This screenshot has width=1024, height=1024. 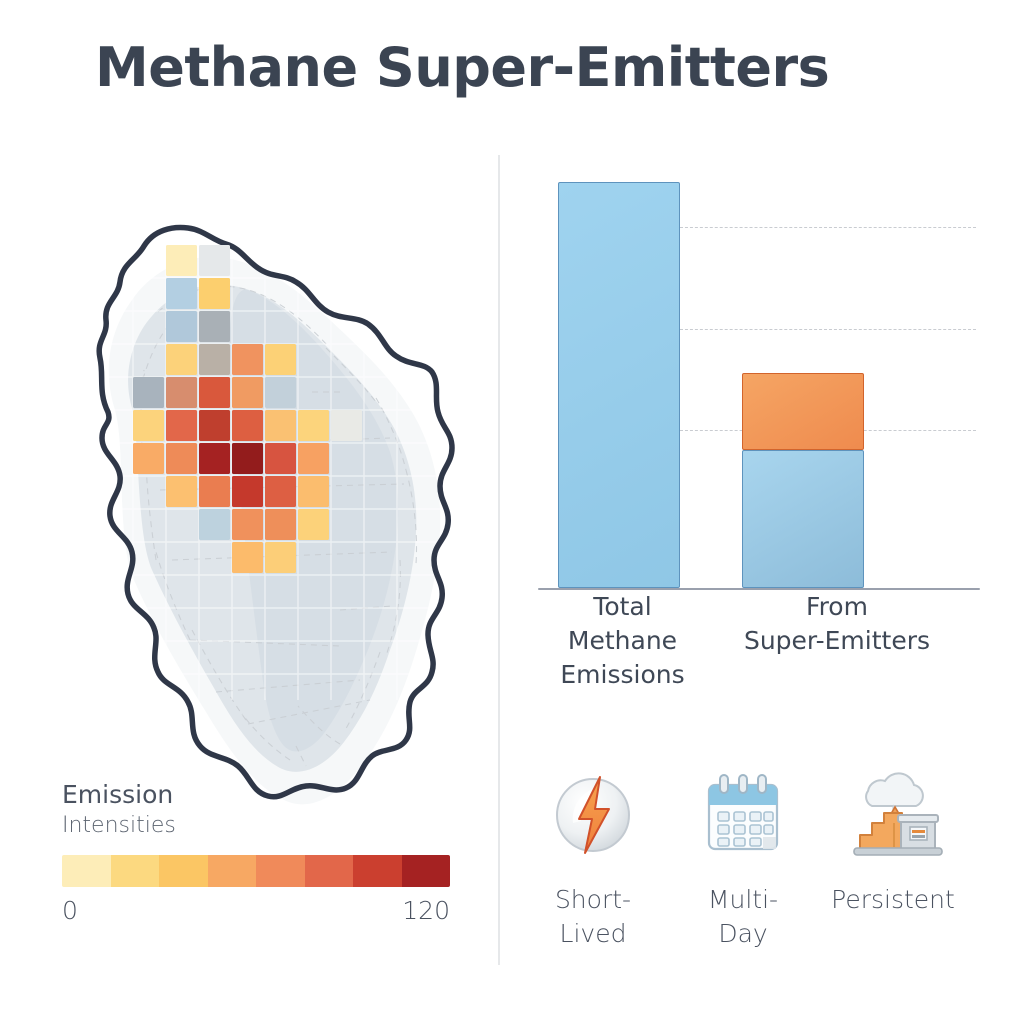 What do you see at coordinates (743, 933) in the screenshot?
I see `multi-day-line2: Day` at bounding box center [743, 933].